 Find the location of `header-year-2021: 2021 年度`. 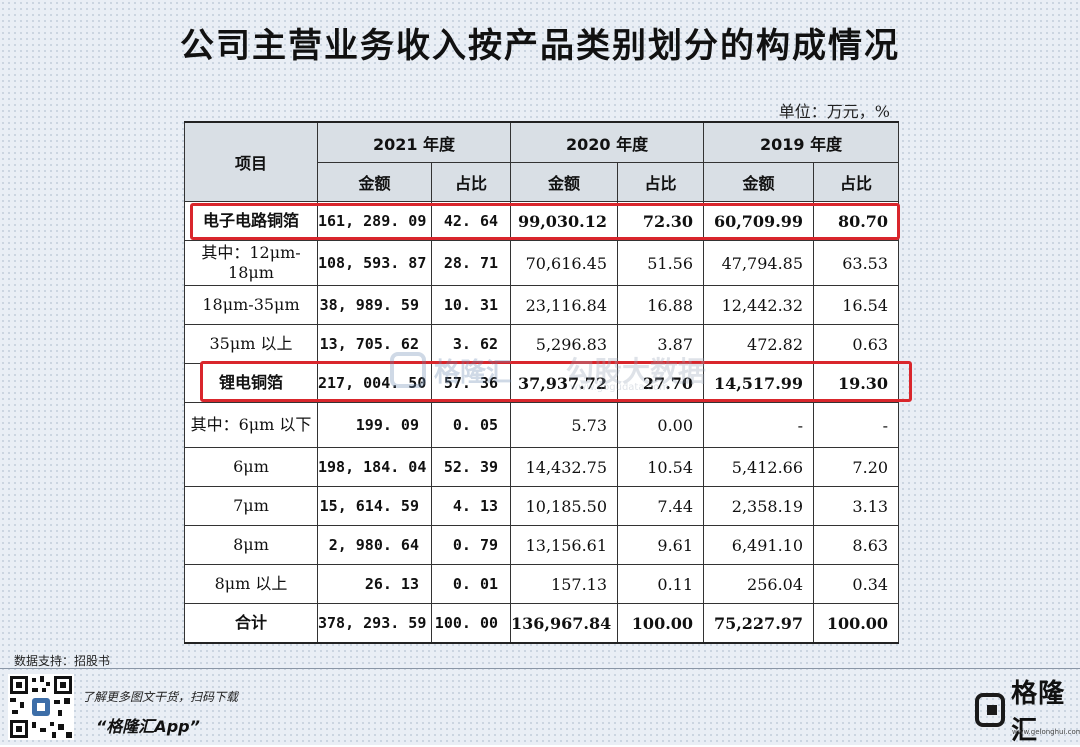

header-year-2021: 2021 年度 is located at coordinates (414, 142).